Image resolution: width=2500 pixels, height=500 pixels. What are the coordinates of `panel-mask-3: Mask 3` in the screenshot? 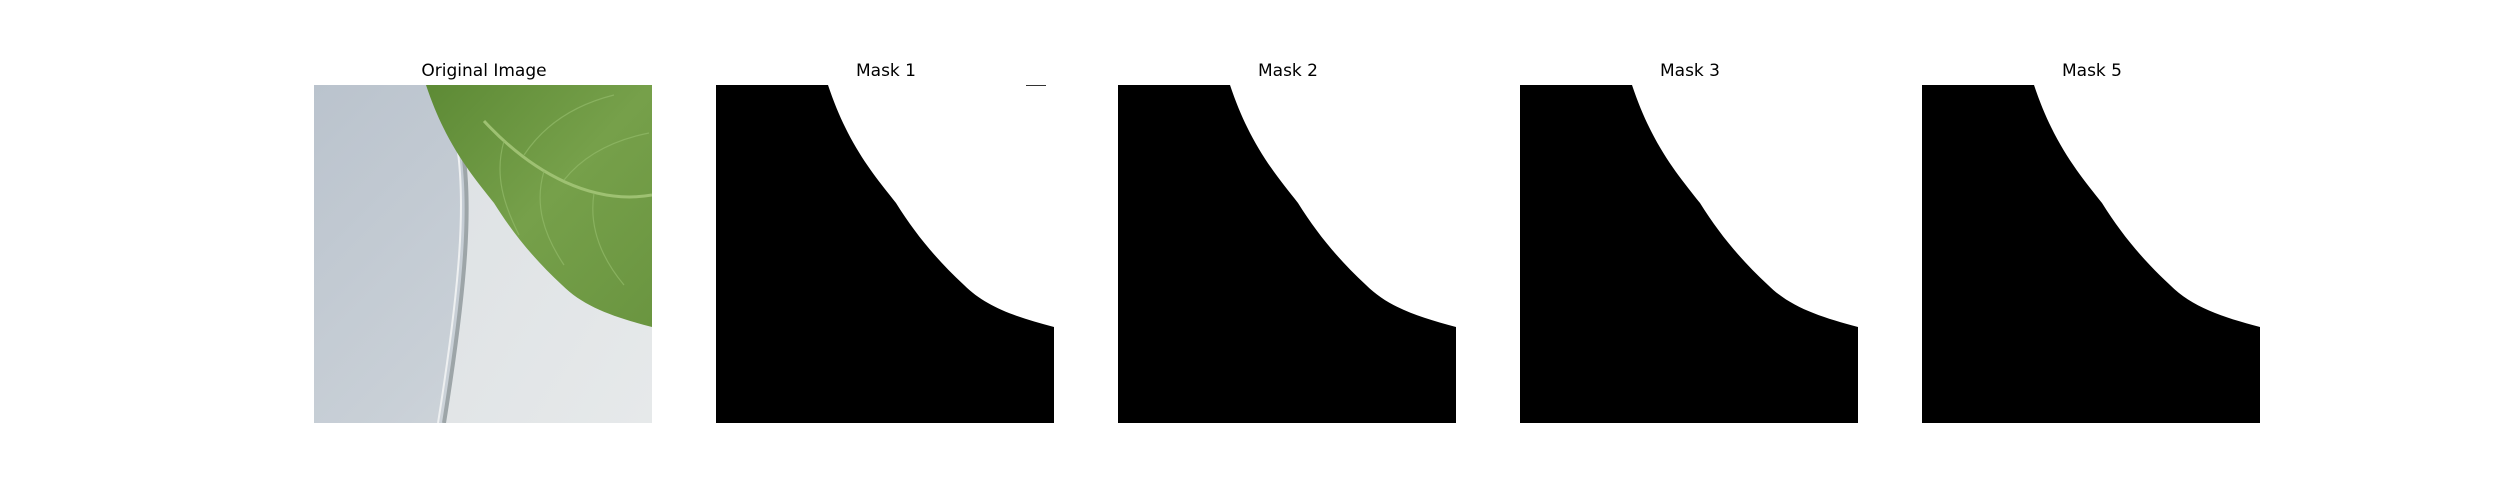 It's located at (1690, 241).